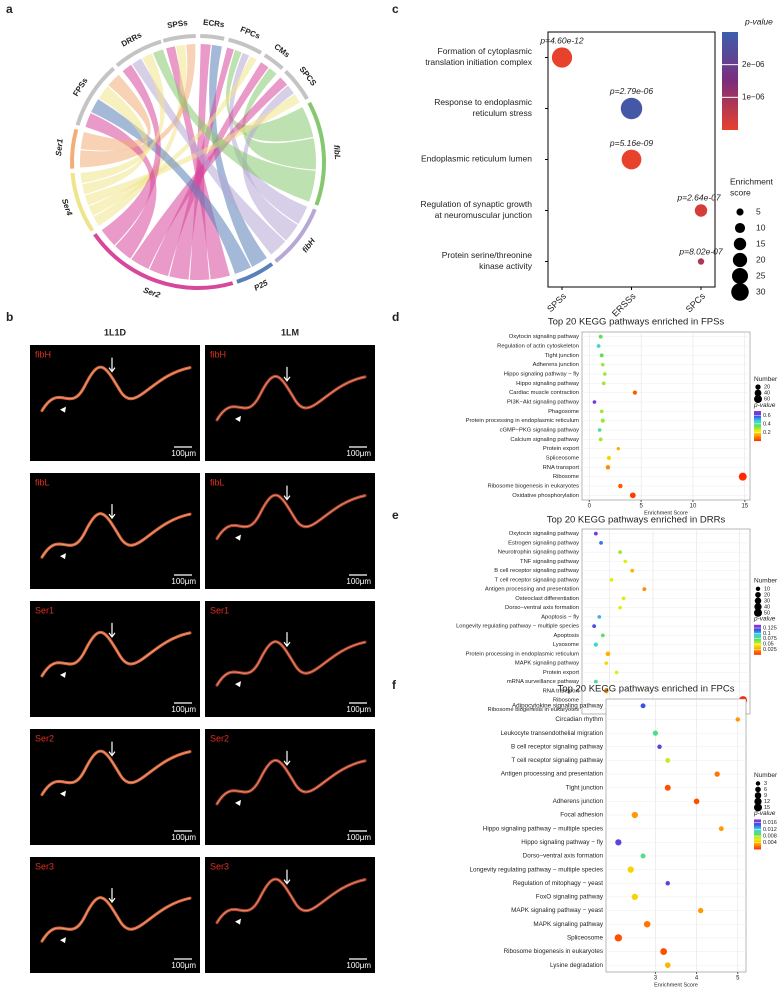  What do you see at coordinates (570, 897) in the screenshot?
I see `y-tick-label: FoxO signaling pathway` at bounding box center [570, 897].